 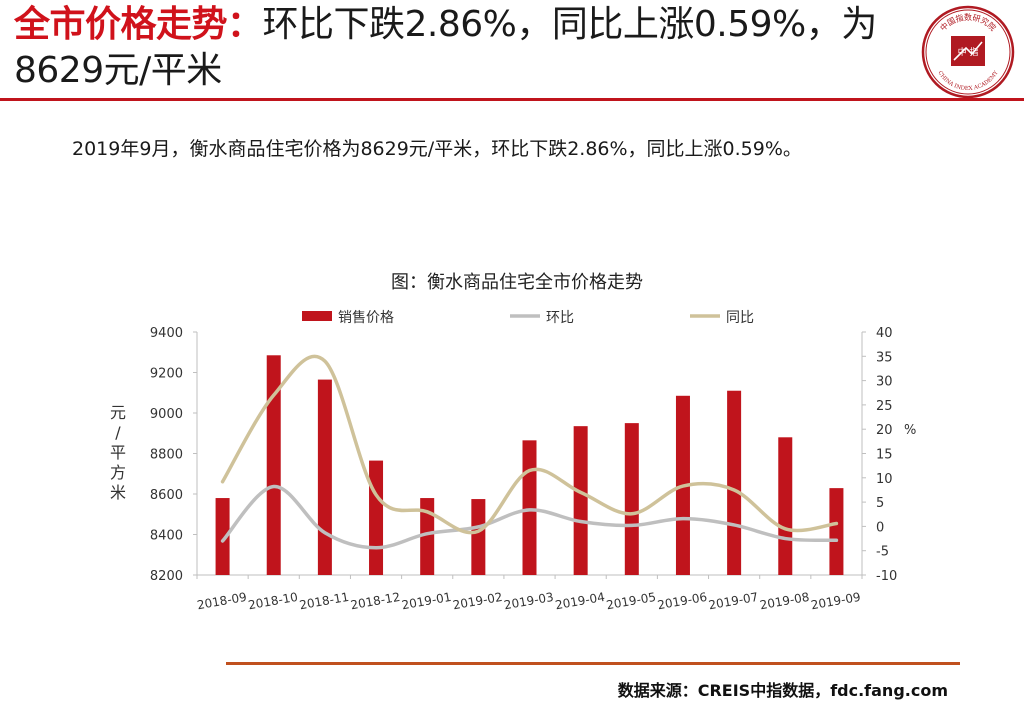 I want to click on x-tick-label: 2019-06, so click(x=682, y=601).